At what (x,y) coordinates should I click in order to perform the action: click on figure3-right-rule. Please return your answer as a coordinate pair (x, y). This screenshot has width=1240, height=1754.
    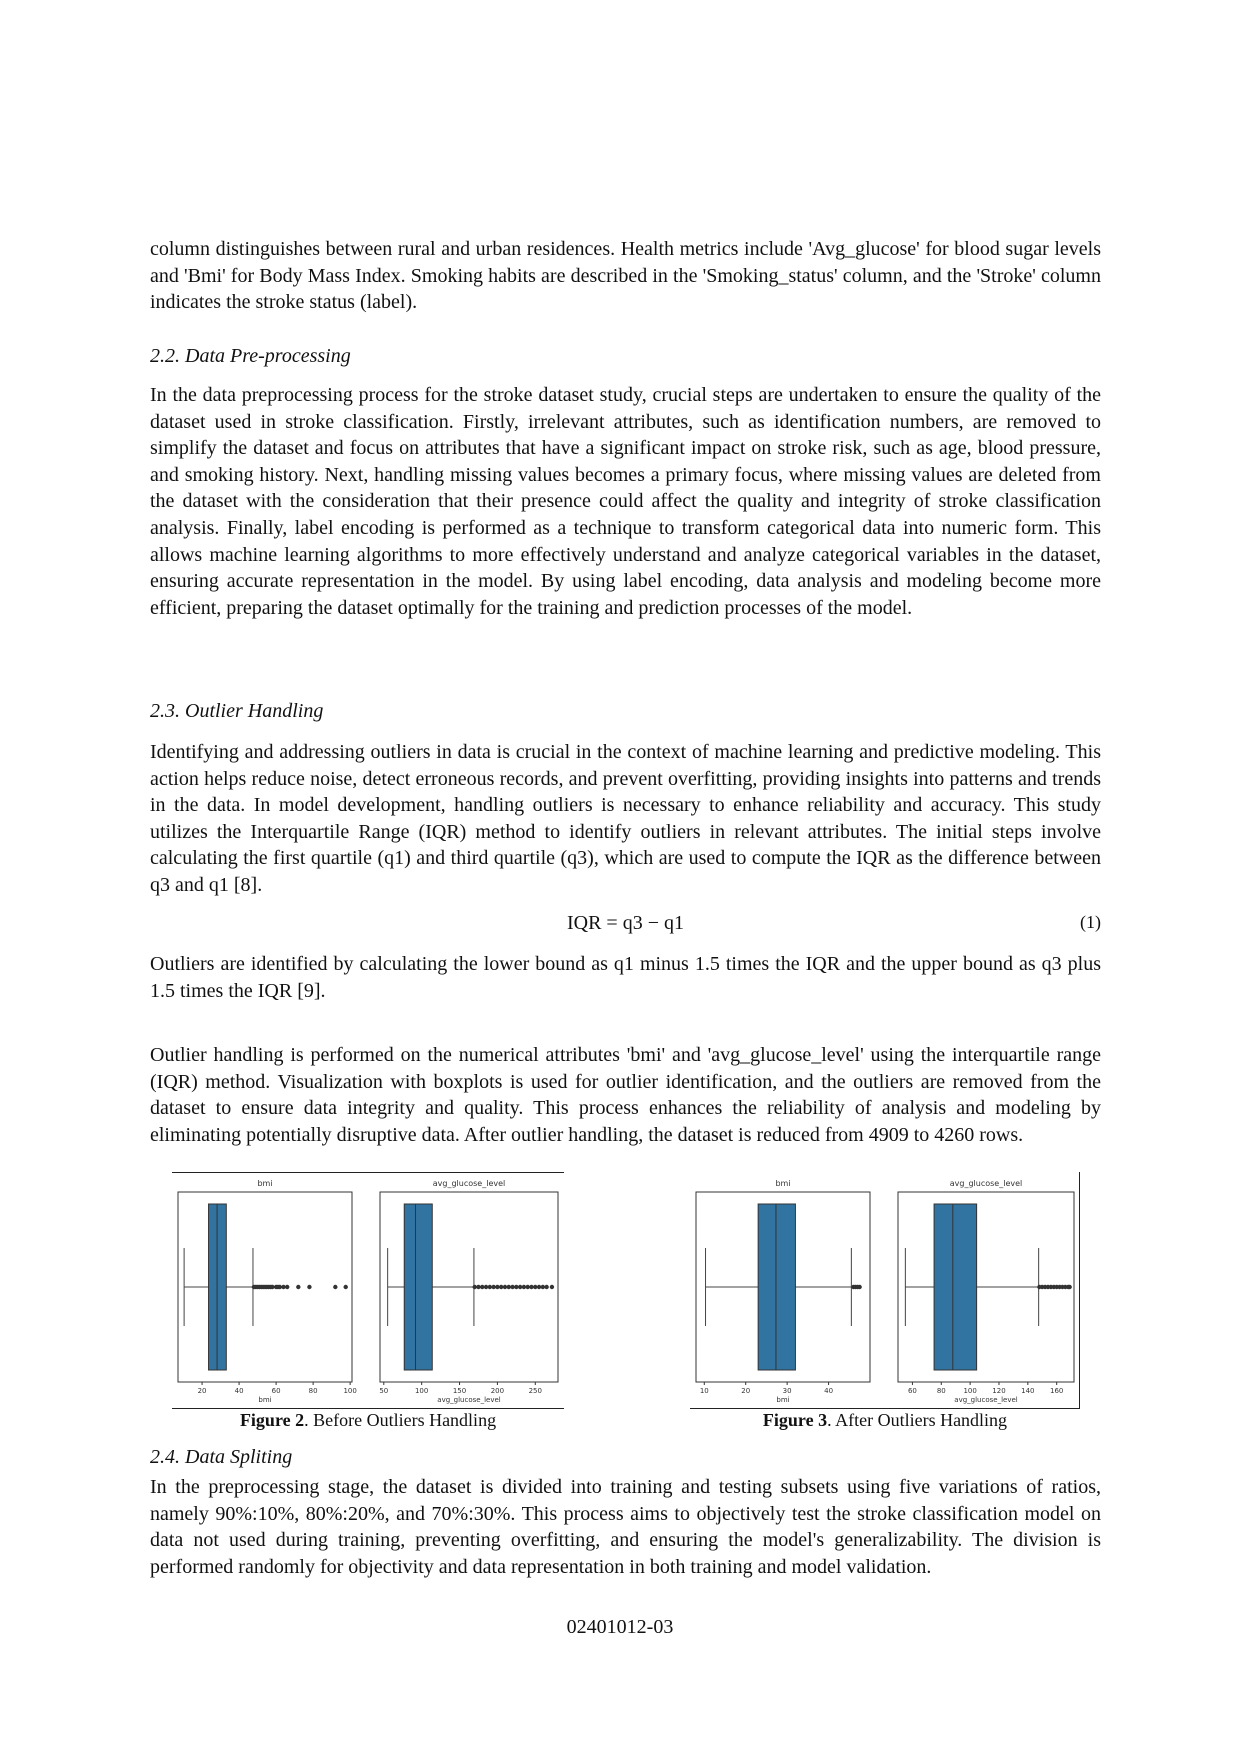
    Looking at the image, I should click on (1079, 1290).